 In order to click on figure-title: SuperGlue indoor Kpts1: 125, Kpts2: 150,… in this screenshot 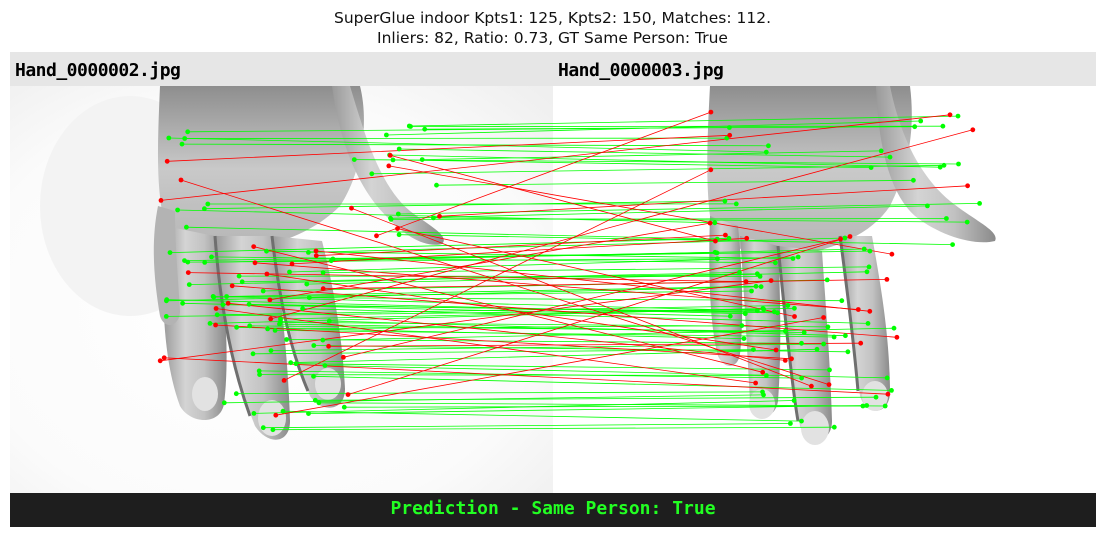, I will do `click(552, 28)`.